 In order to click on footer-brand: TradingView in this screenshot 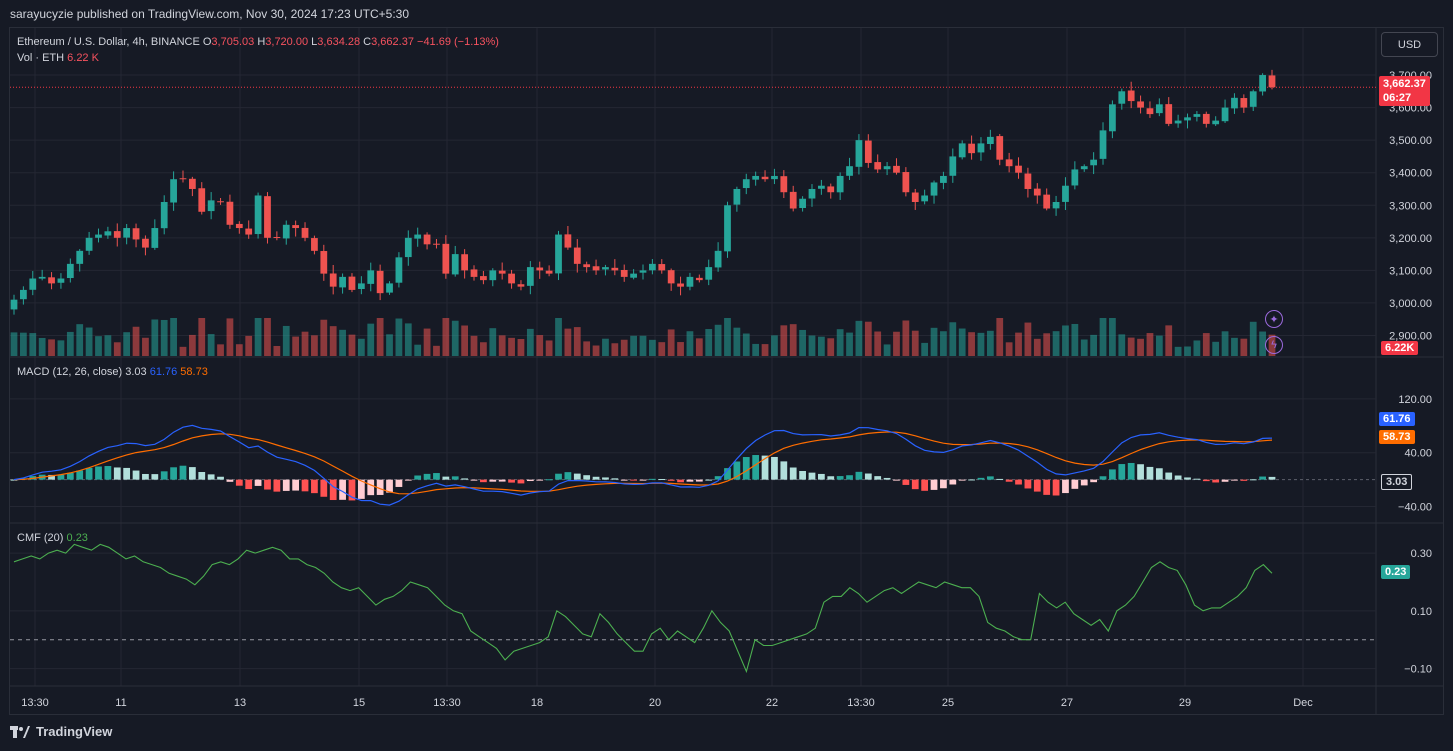, I will do `click(74, 731)`.